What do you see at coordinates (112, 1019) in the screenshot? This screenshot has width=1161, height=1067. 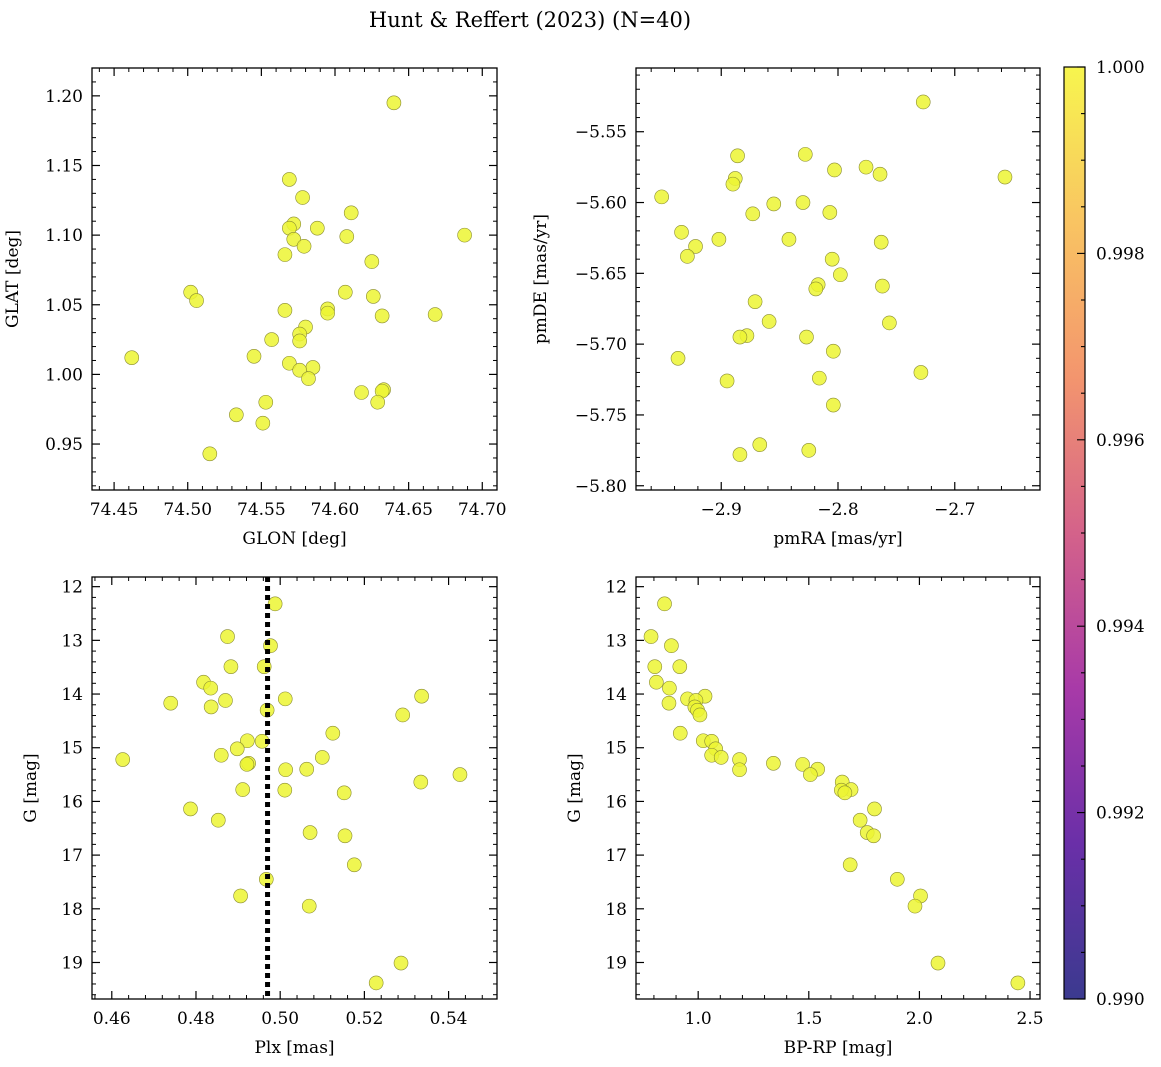 I see `x-tick-label: 0.46` at bounding box center [112, 1019].